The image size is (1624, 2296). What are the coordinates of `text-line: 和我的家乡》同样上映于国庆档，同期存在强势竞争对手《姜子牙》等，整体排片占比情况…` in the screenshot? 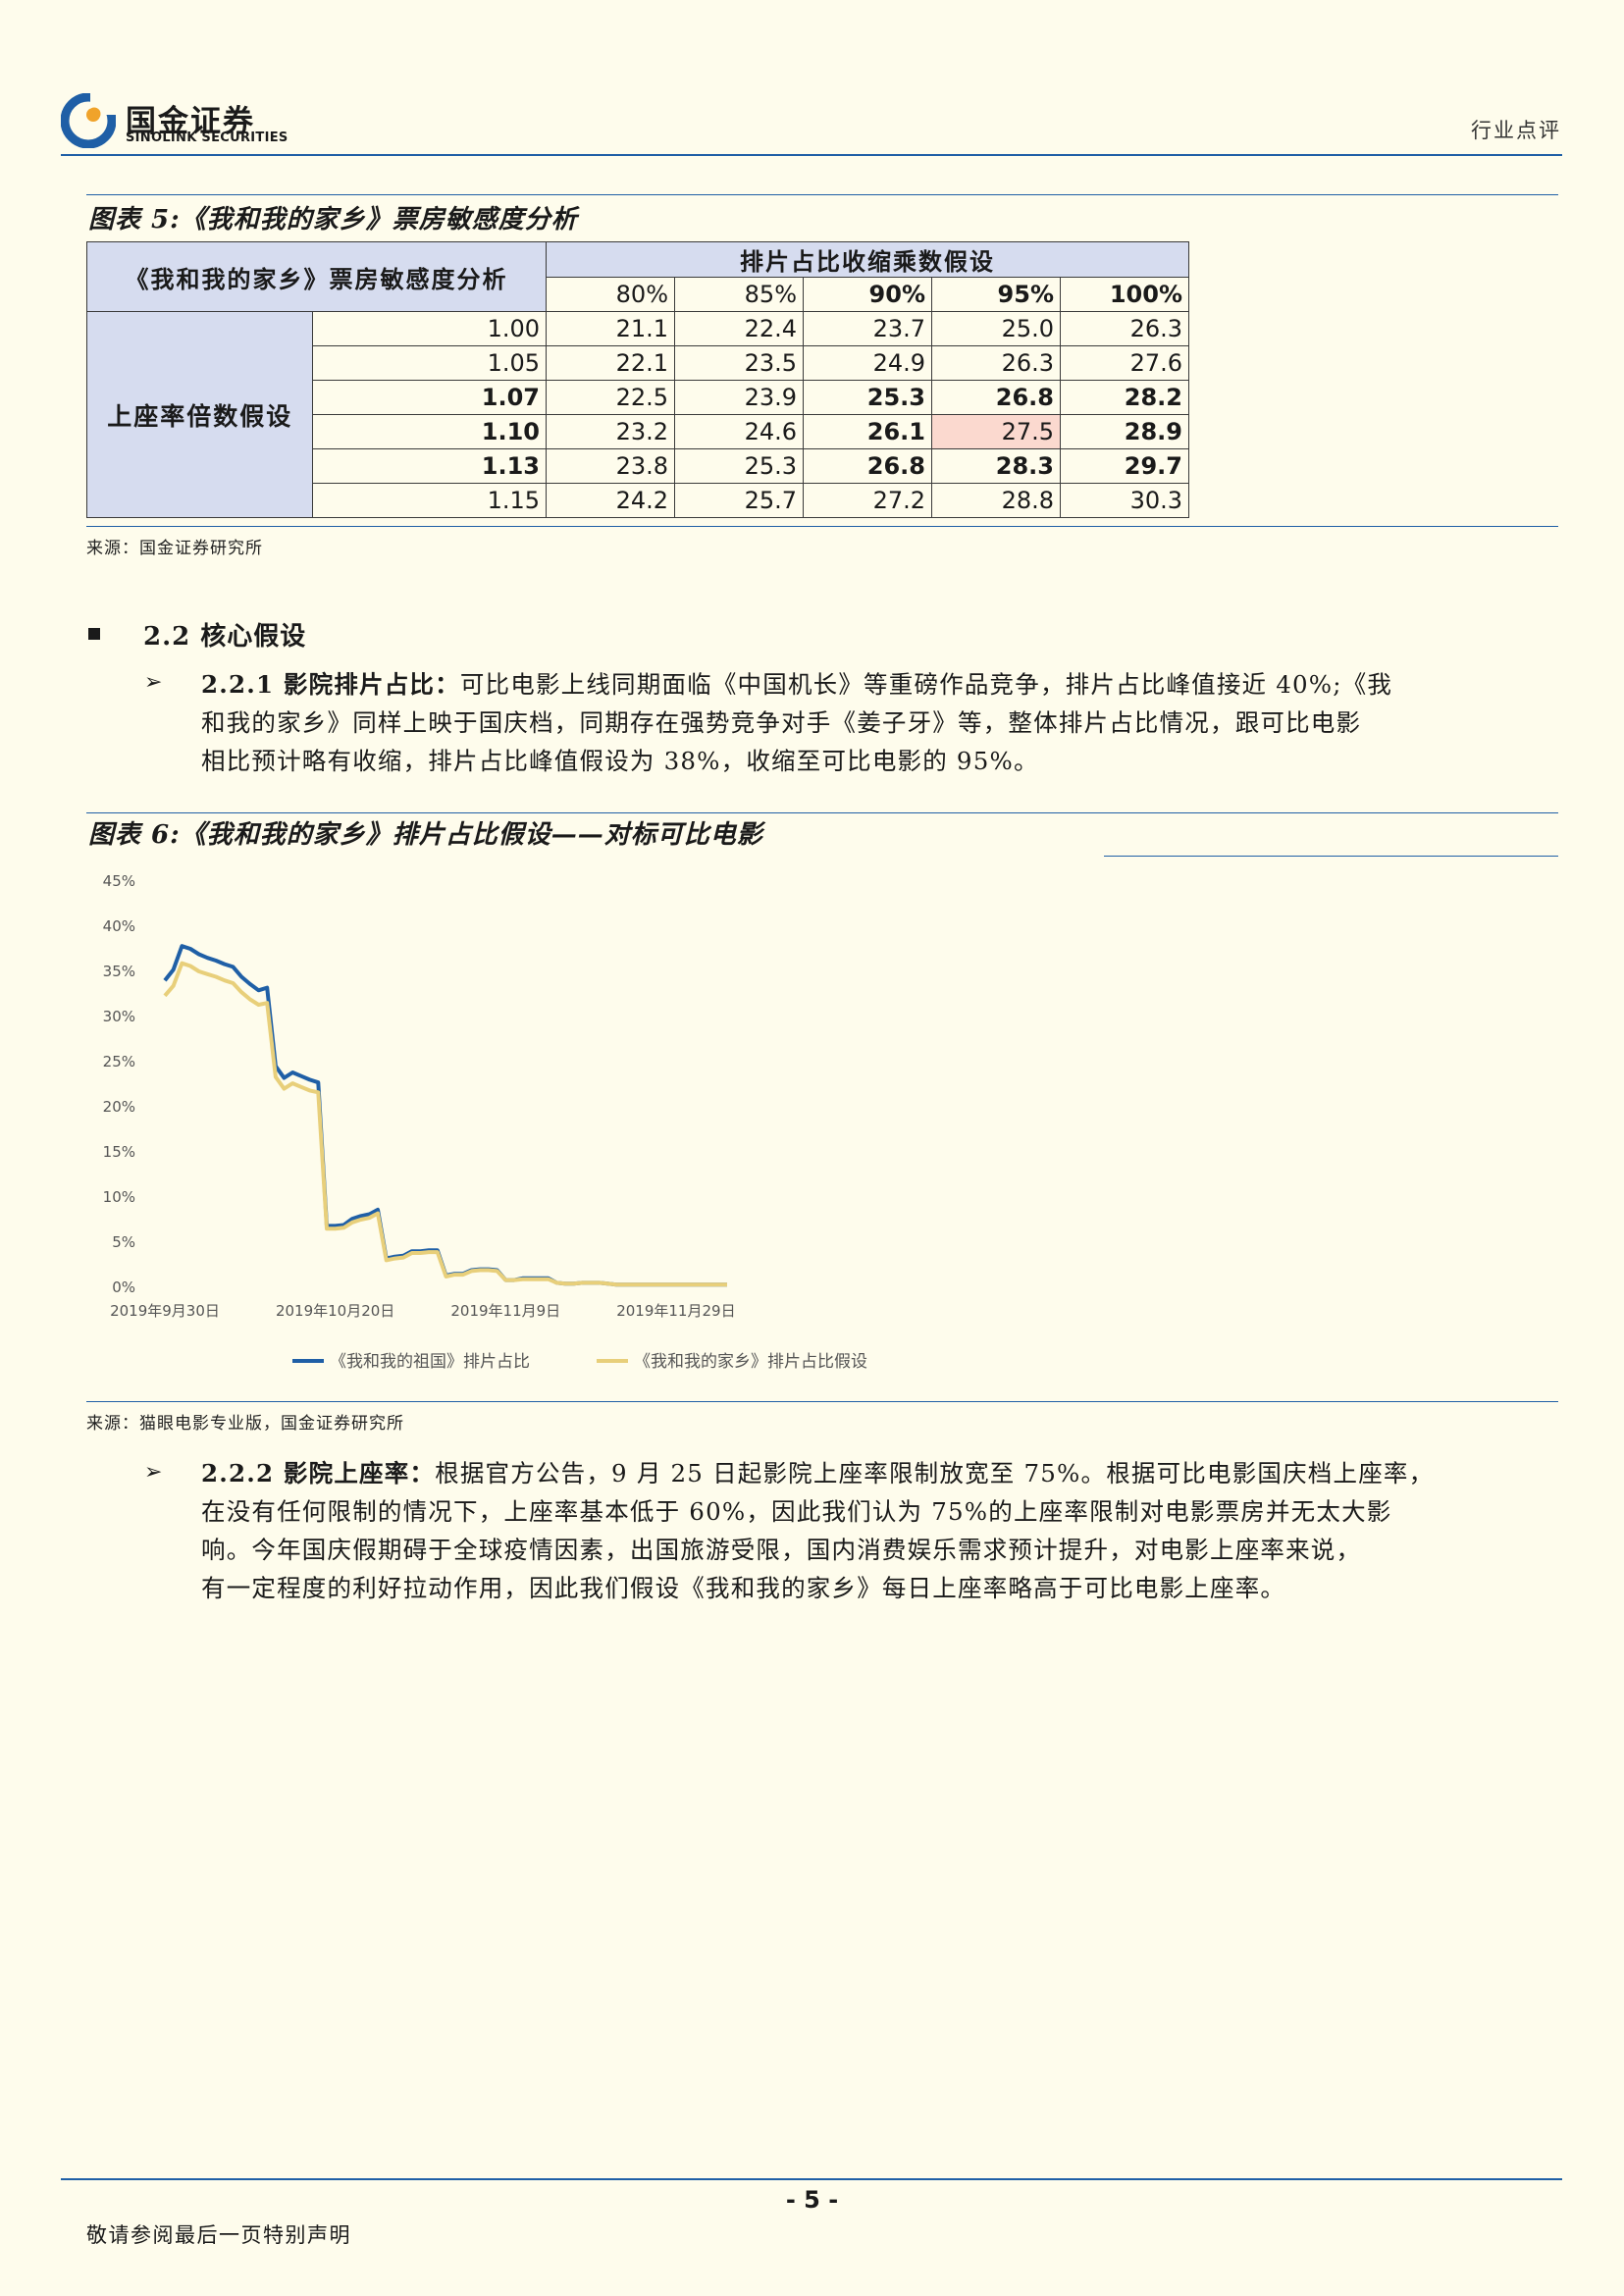 It's located at (781, 722).